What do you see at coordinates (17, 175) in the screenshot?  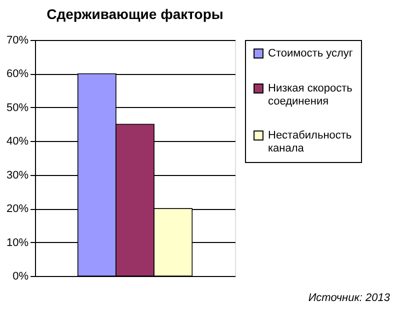 I see `y-tick-label: 30%` at bounding box center [17, 175].